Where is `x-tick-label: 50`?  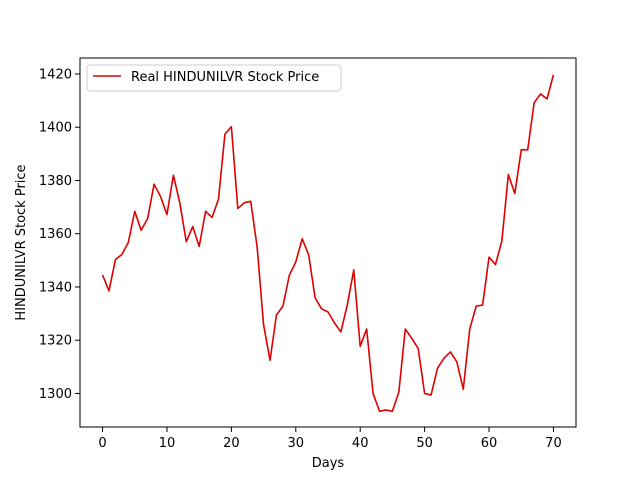
x-tick-label: 50 is located at coordinates (424, 443).